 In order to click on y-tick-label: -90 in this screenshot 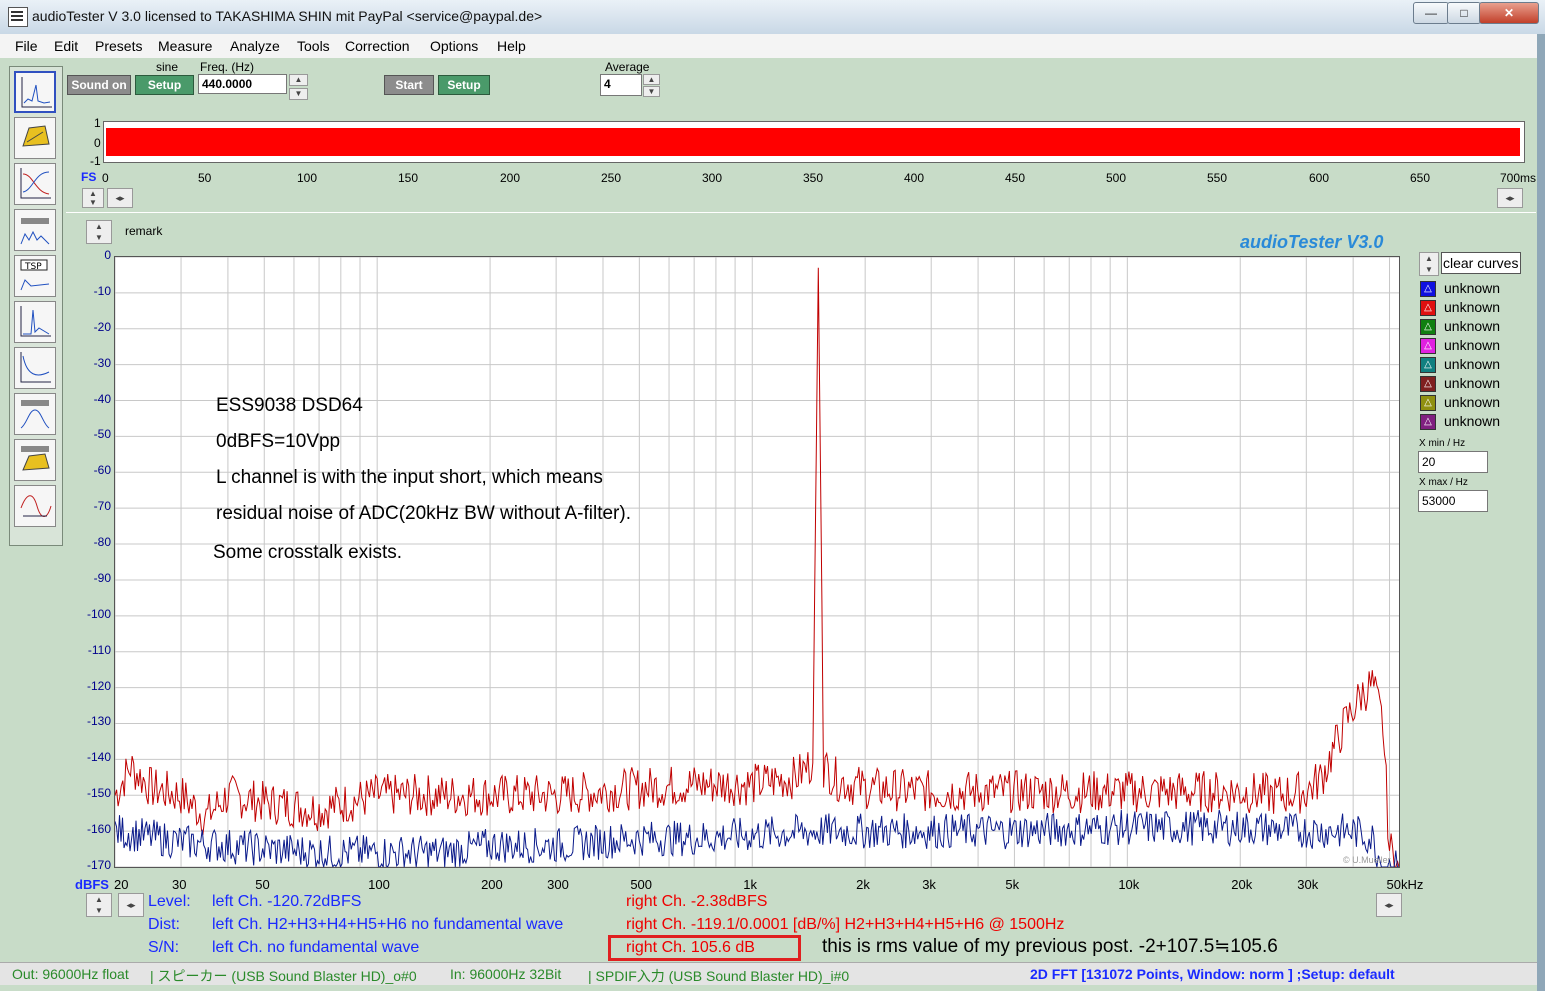, I will do `click(102, 577)`.